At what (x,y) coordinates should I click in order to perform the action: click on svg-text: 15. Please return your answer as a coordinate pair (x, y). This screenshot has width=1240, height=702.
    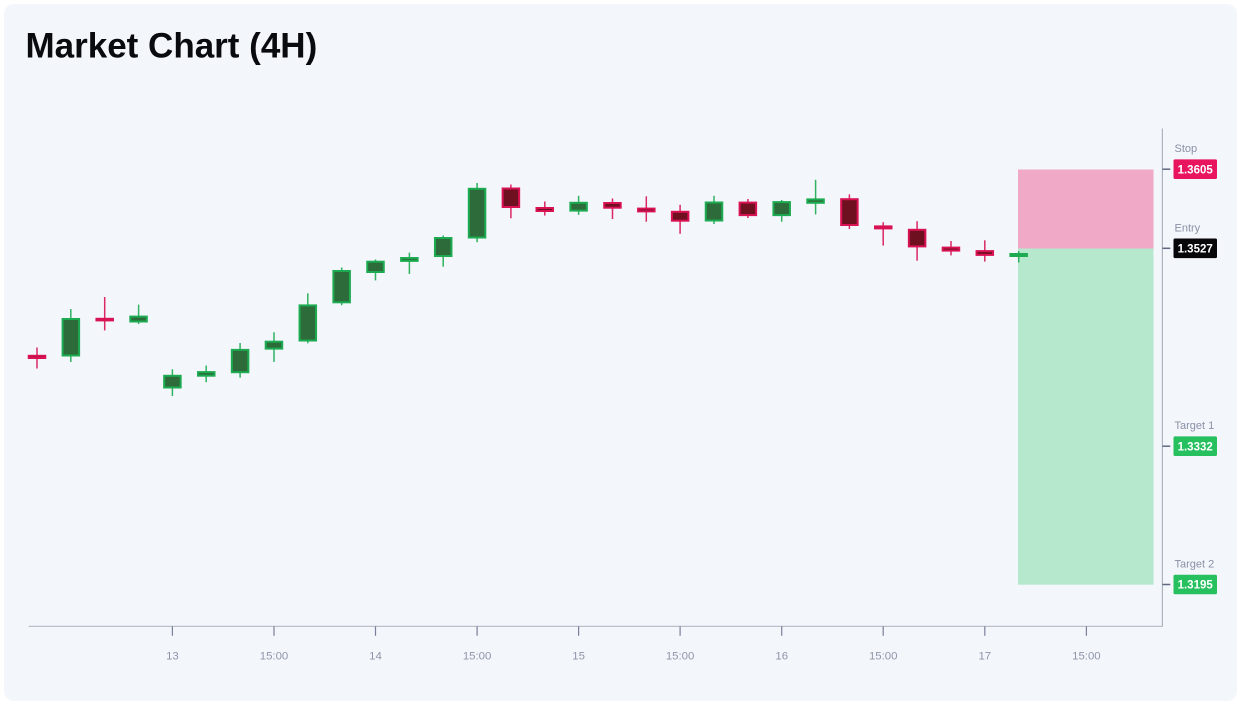
    Looking at the image, I should click on (578, 657).